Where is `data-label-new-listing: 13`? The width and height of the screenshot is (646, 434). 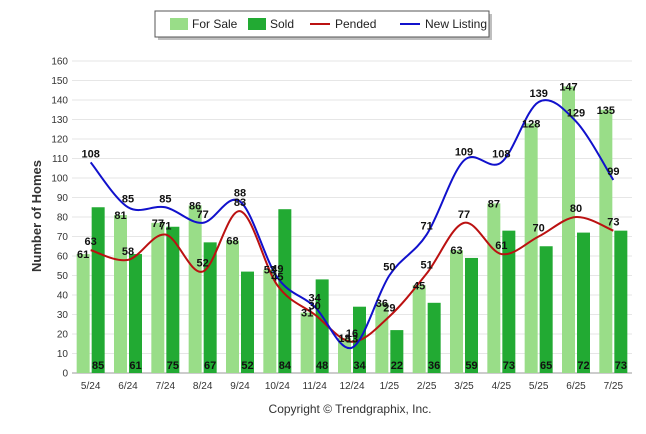 data-label-new-listing: 13 is located at coordinates (352, 340).